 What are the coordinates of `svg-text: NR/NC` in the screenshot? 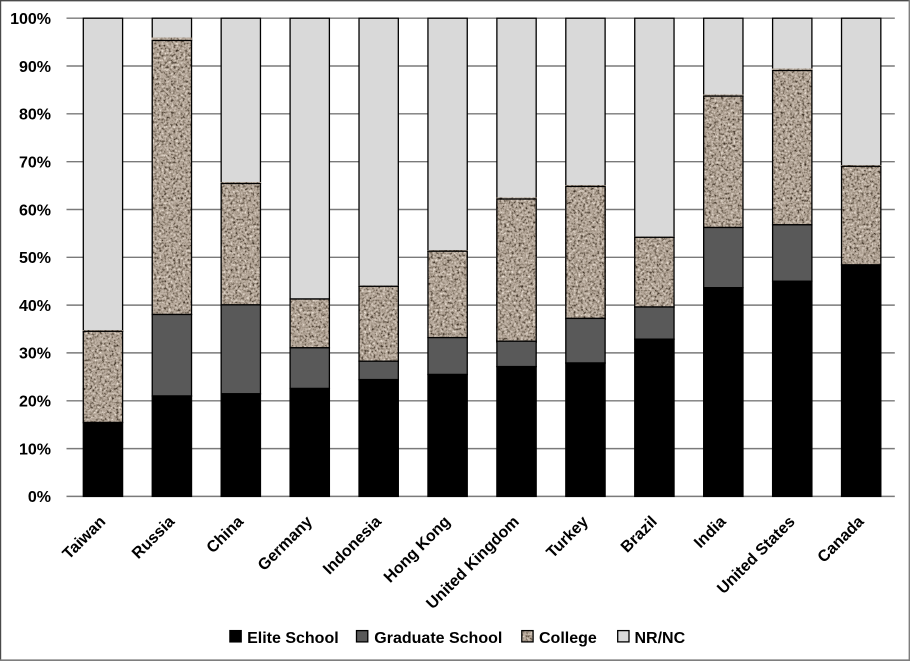 It's located at (660, 638).